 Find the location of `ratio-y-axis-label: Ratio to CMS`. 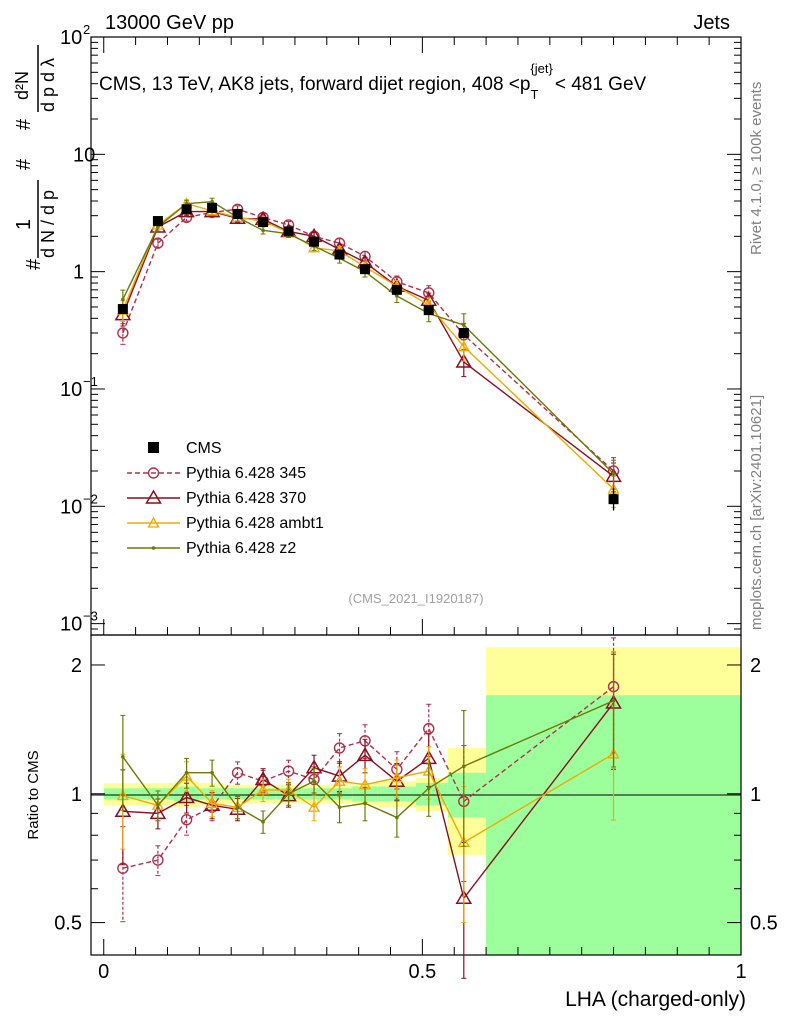

ratio-y-axis-label: Ratio to CMS is located at coordinates (33, 794).